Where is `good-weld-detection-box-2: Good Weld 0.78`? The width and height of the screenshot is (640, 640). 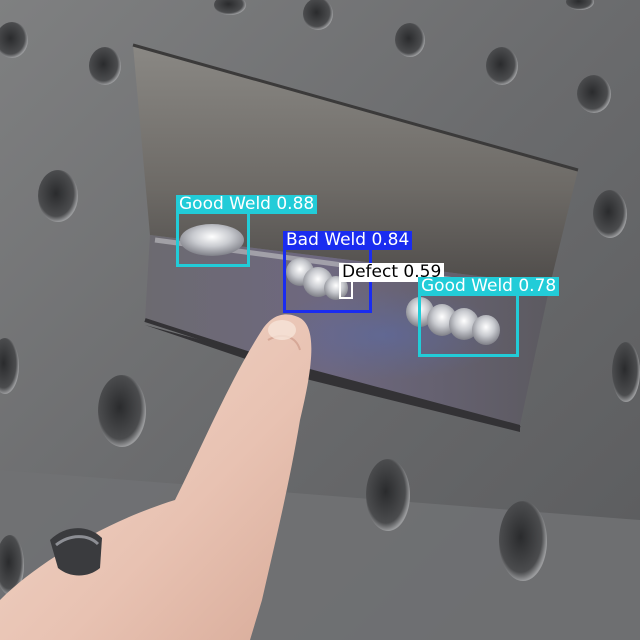 good-weld-detection-box-2: Good Weld 0.78 is located at coordinates (489, 317).